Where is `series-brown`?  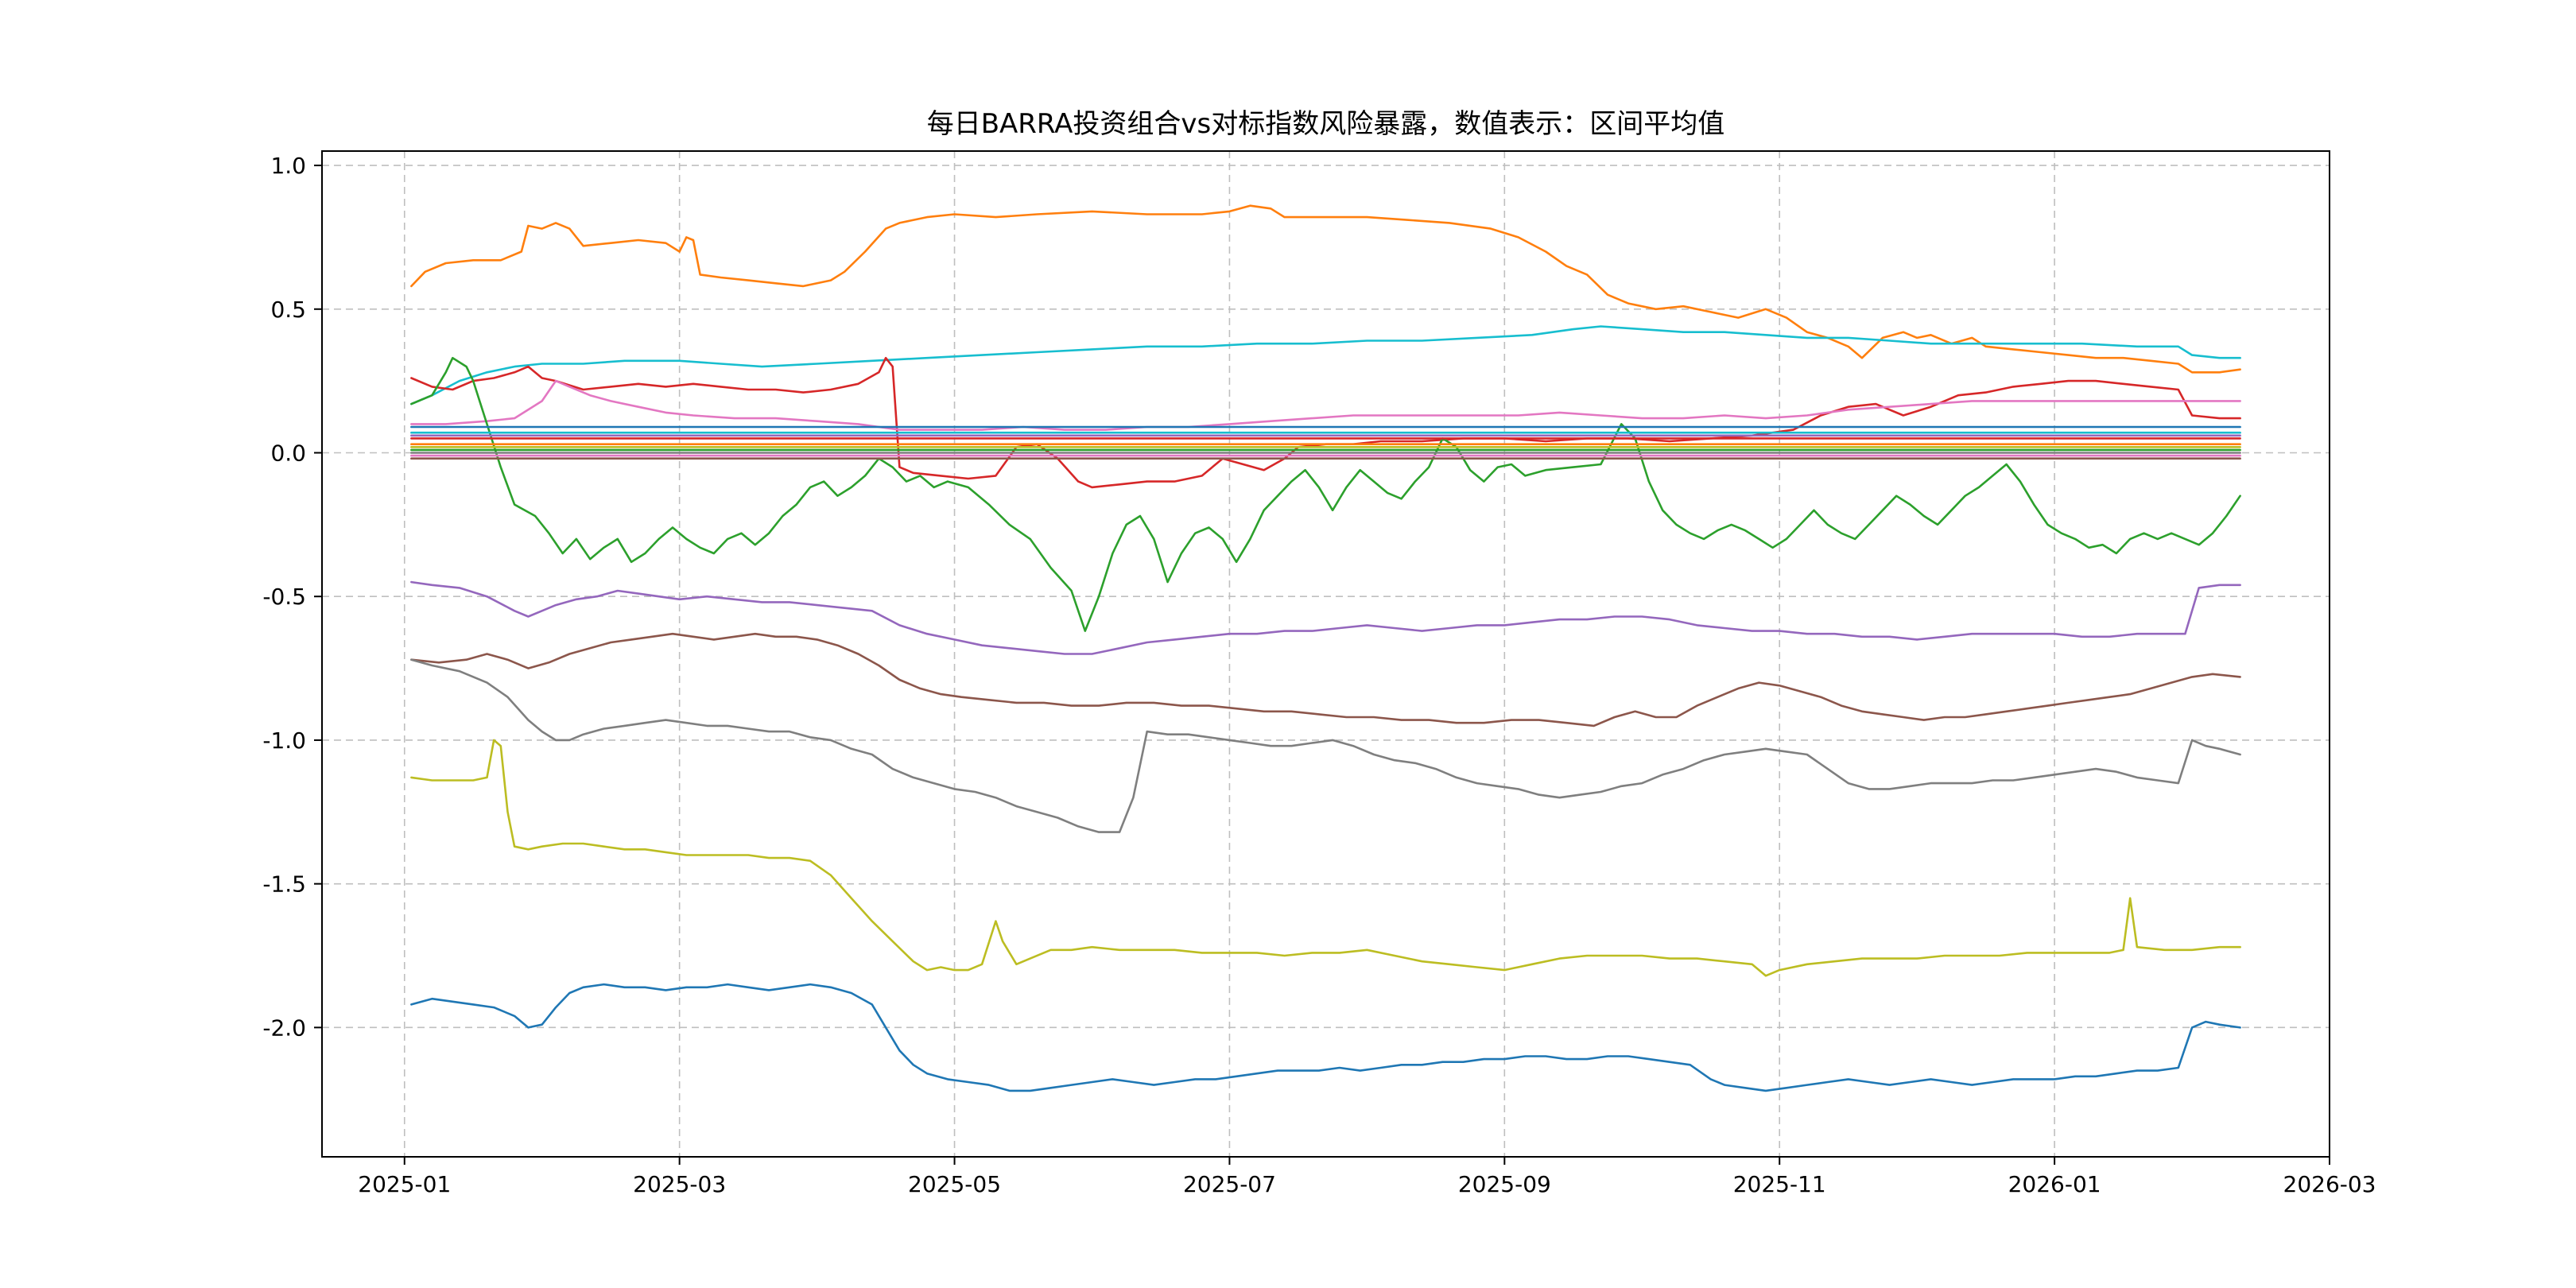 series-brown is located at coordinates (1326, 680).